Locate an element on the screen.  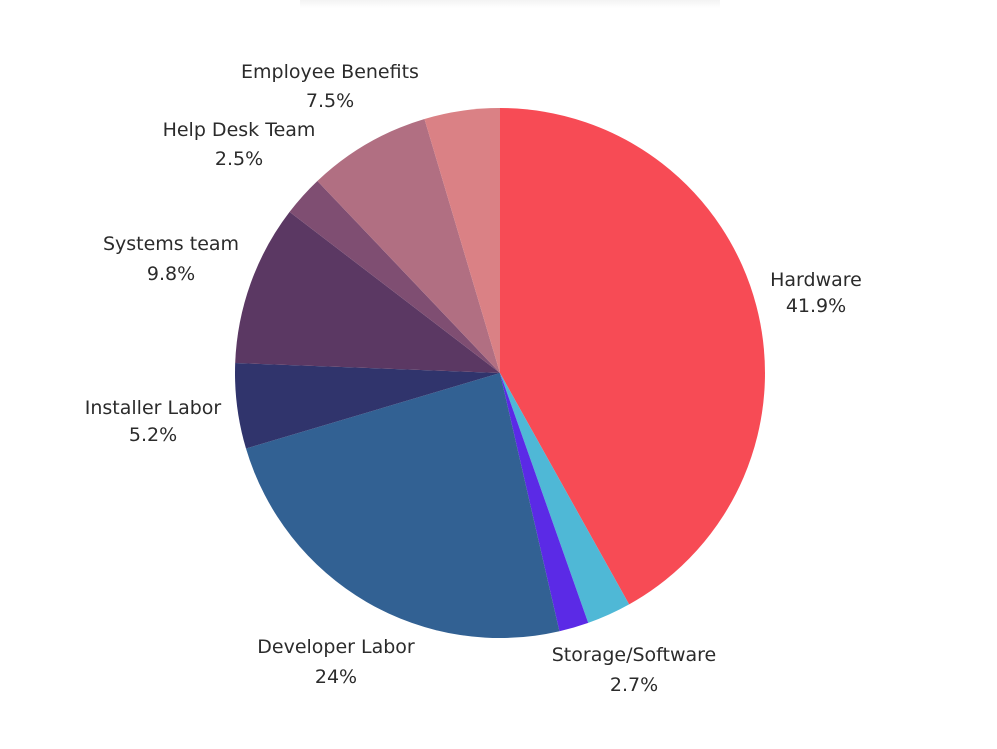
label-storage-name: Storage/Software is located at coordinates (634, 655).